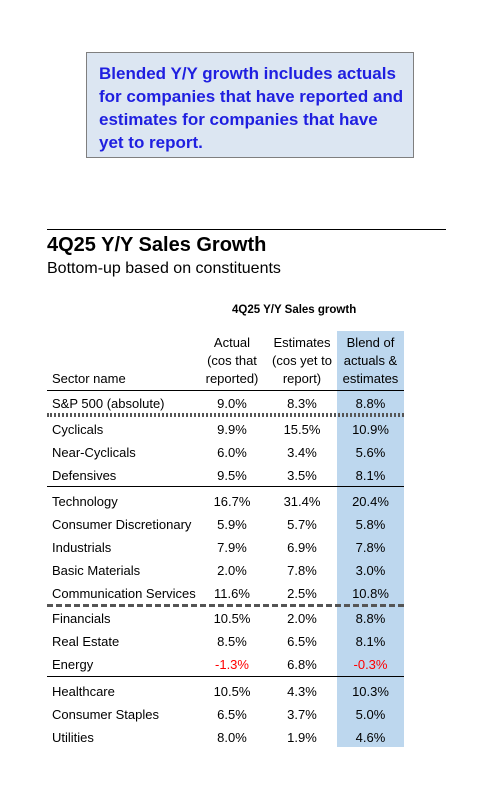 Image resolution: width=492 pixels, height=793 pixels. I want to click on table-subtitle: Bottom-up based on constituents, so click(164, 268).